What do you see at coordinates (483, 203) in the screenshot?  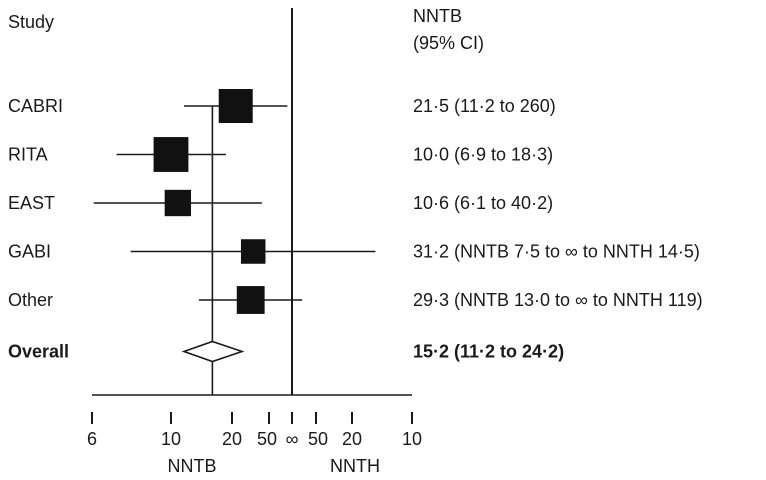 I see `study-estimate-text: 10·6 (6·1 to 40·2)` at bounding box center [483, 203].